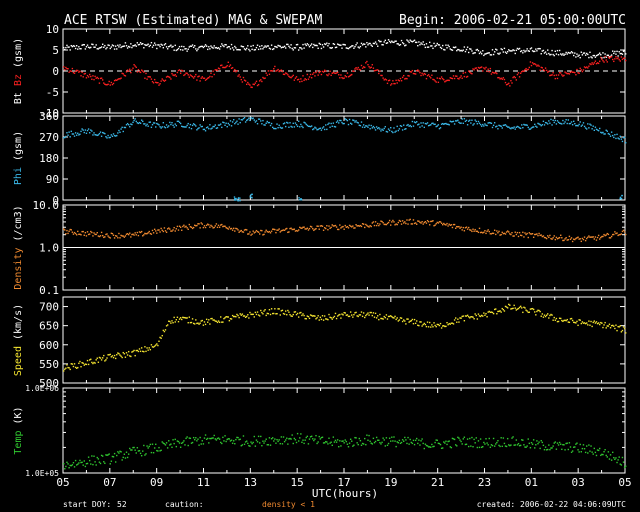 This screenshot has width=640, height=512. Describe the element at coordinates (49, 290) in the screenshot. I see `y-tick-label: 0.1` at that location.